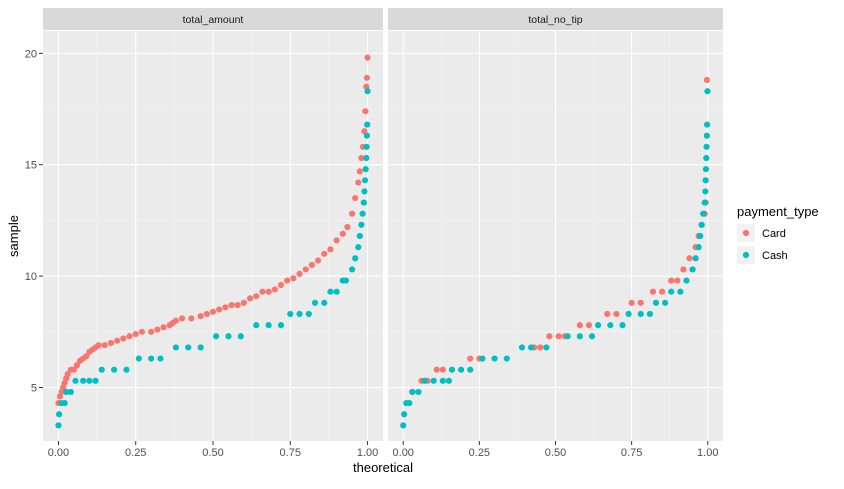 This screenshot has width=844, height=489. What do you see at coordinates (34, 389) in the screenshot?
I see `y-tick-label: 5` at bounding box center [34, 389].